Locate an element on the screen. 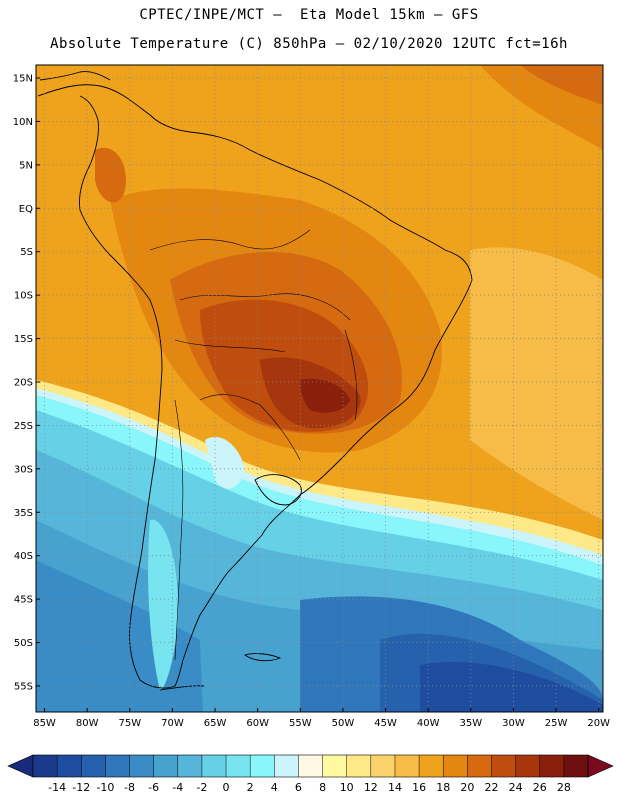 Image resolution: width=618 pixels, height=800 pixels. colorbar-label: 6 is located at coordinates (298, 787).